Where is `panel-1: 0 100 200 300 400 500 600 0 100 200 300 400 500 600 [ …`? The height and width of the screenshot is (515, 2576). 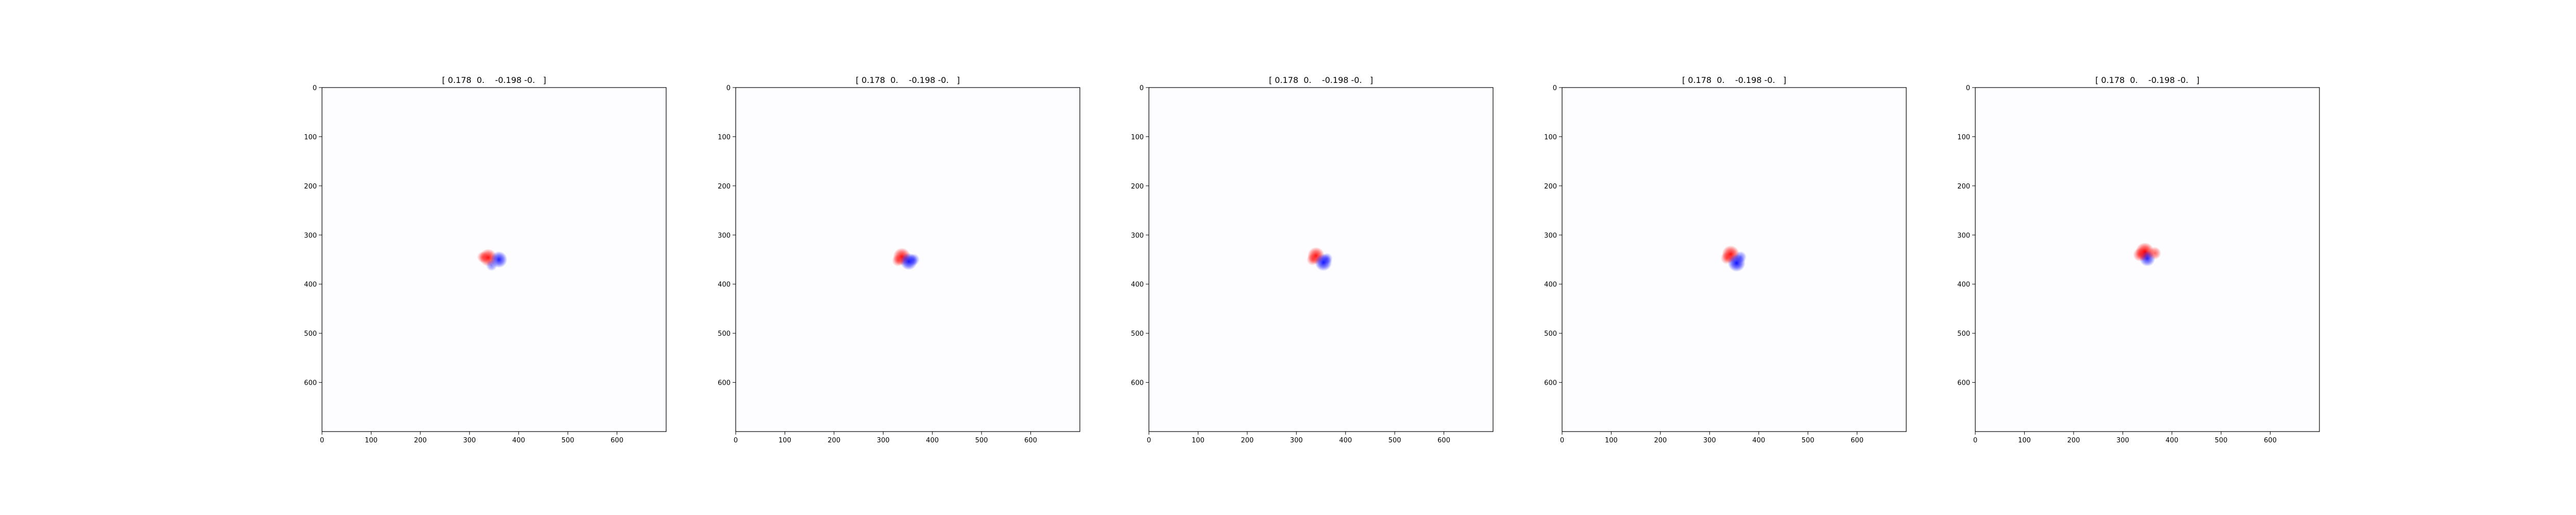 panel-1: 0 100 200 300 400 500 600 0 100 200 300 400 500 600 [ … is located at coordinates (485, 259).